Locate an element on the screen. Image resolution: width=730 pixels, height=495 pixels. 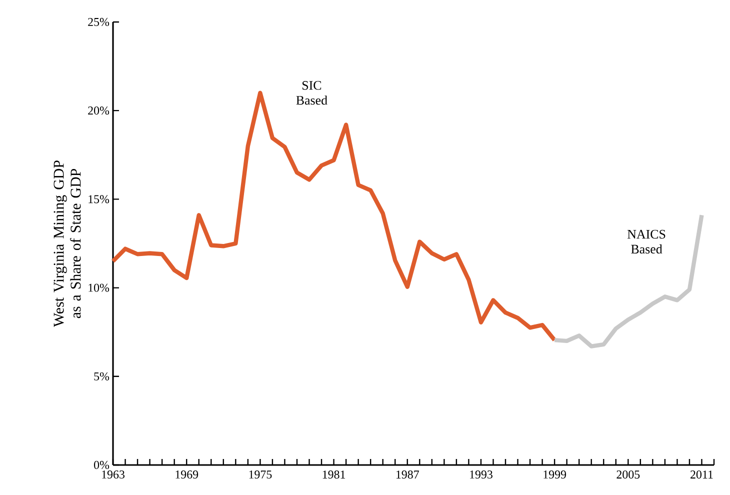
x-tick-label: 2011 is located at coordinates (701, 474).